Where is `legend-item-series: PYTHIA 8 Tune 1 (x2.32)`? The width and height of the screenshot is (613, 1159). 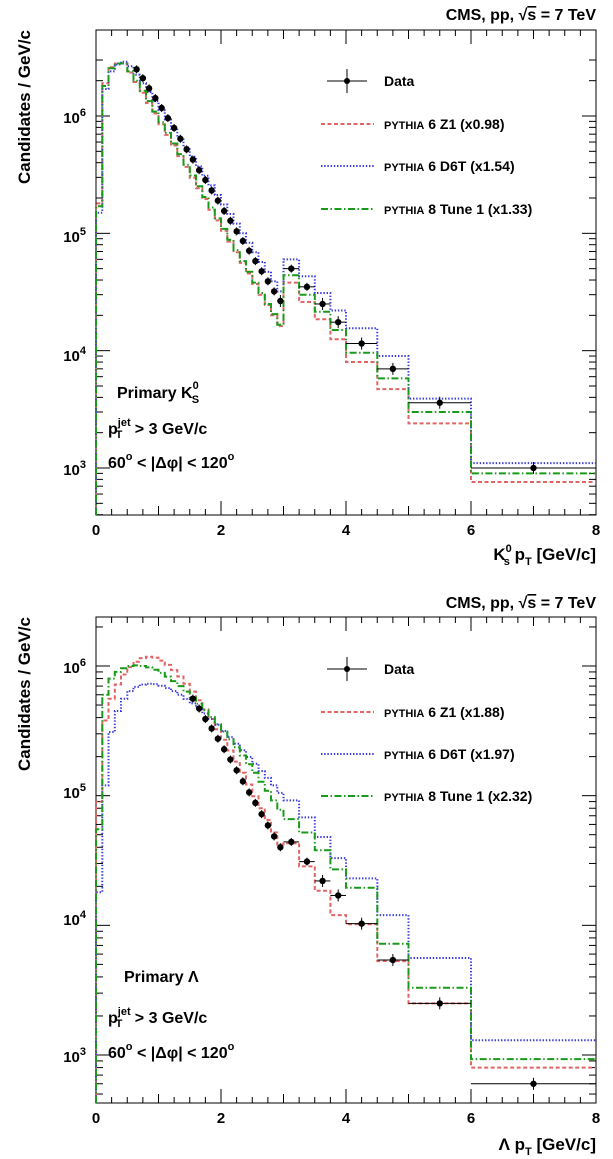
legend-item-series: PYTHIA 8 Tune 1 (x2.32) is located at coordinates (426, 796).